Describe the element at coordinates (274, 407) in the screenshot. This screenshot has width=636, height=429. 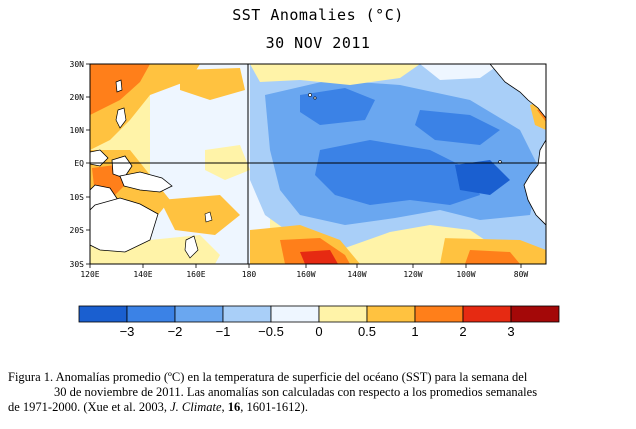
I see `caption-text: , 1601-1612).` at that location.